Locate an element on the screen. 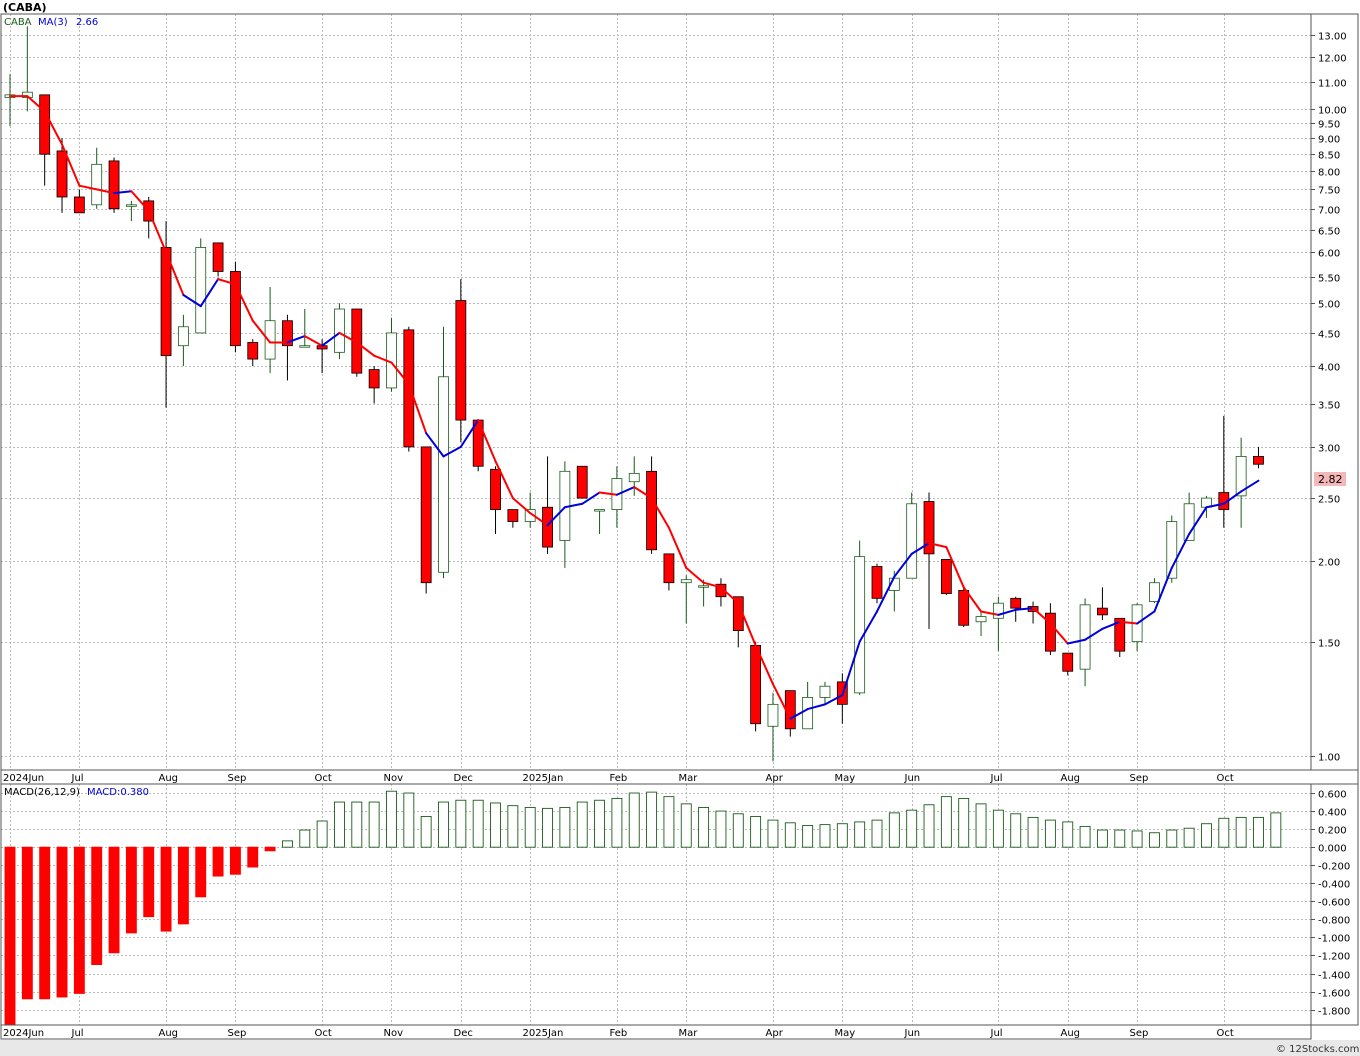 Image resolution: width=1360 pixels, height=1056 pixels. y-tick-label: -0.400 is located at coordinates (1334, 885).